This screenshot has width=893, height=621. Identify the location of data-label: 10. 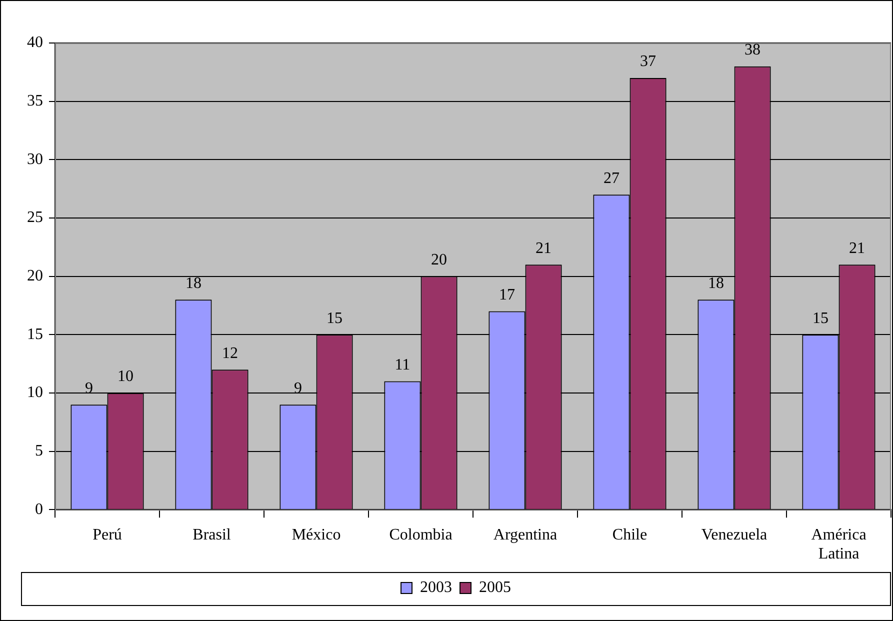
(126, 377).